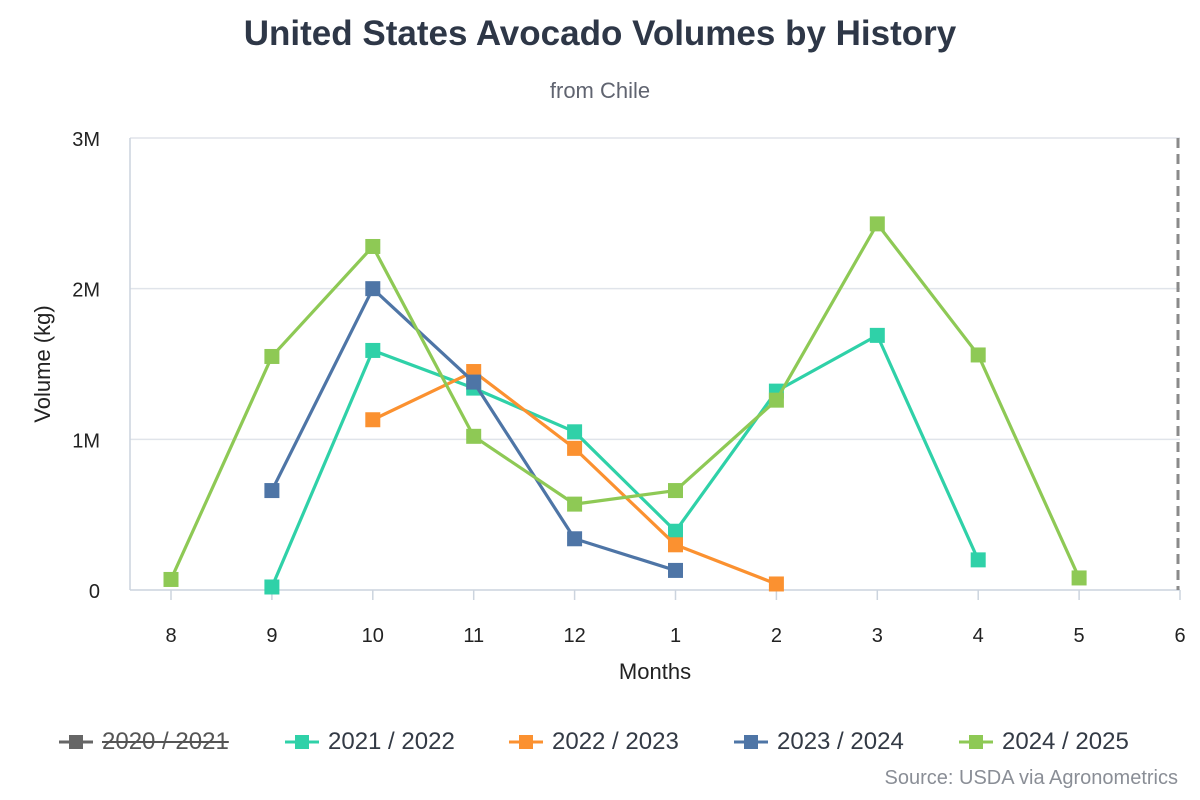 The image size is (1200, 800). Describe the element at coordinates (94, 592) in the screenshot. I see `y-tick-label: 0` at that location.